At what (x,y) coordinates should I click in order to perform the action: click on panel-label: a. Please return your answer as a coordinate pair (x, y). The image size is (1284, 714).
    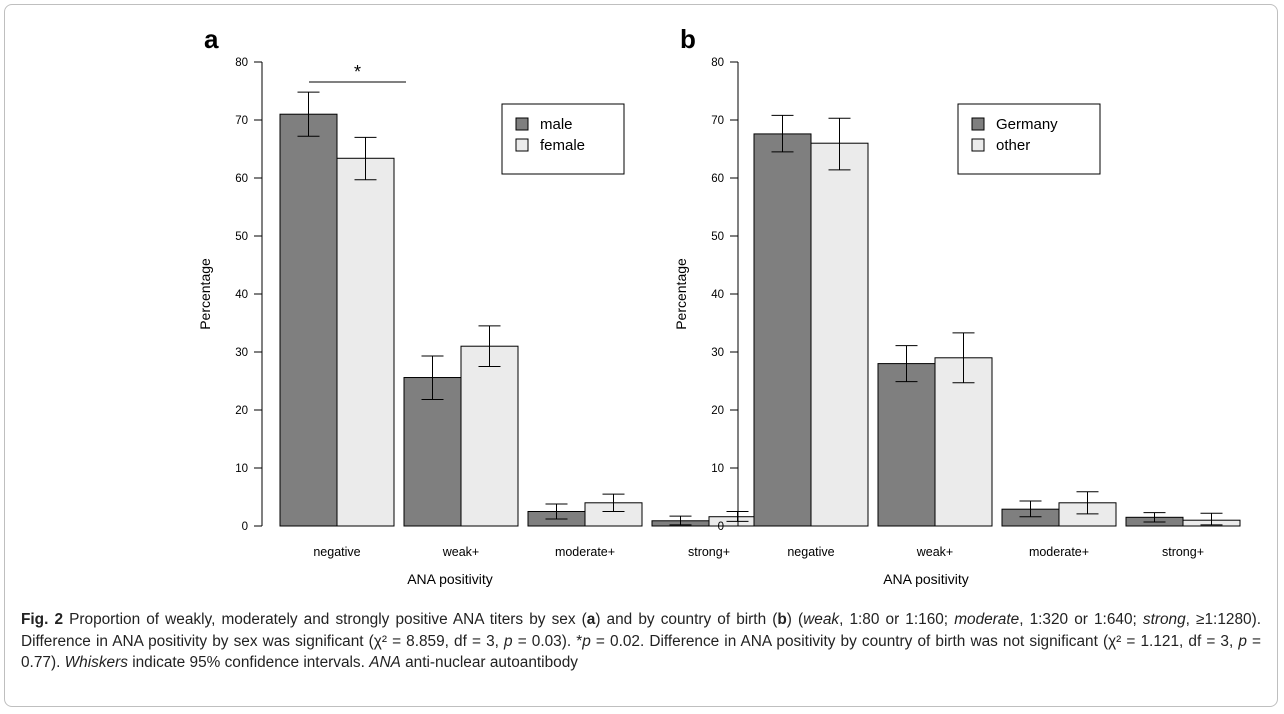
    Looking at the image, I should click on (211, 39).